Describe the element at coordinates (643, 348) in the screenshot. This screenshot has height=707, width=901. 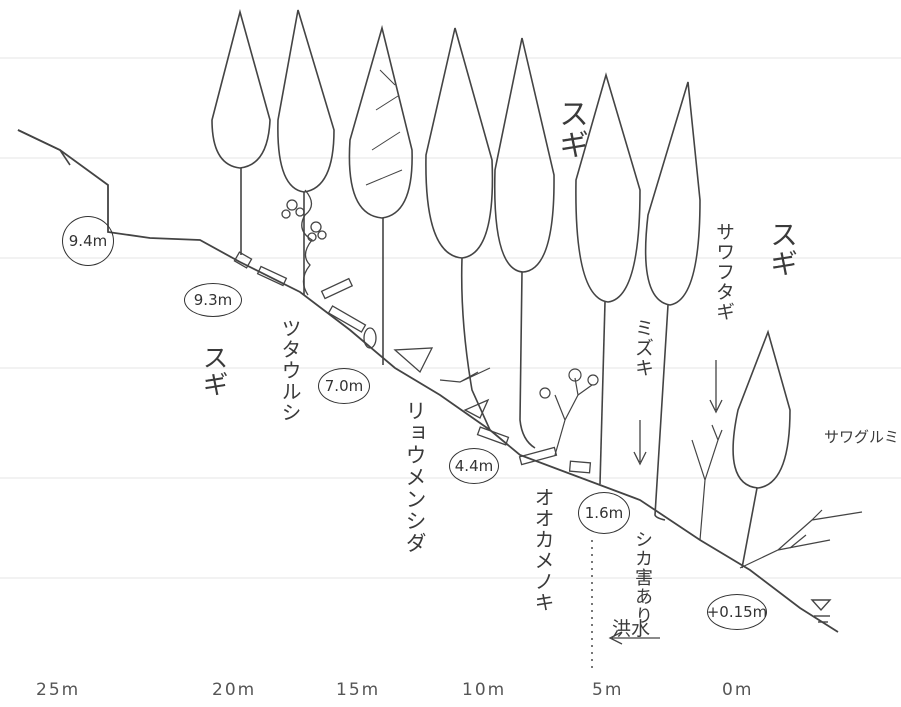
I see `label-mizuki: ミズキ` at that location.